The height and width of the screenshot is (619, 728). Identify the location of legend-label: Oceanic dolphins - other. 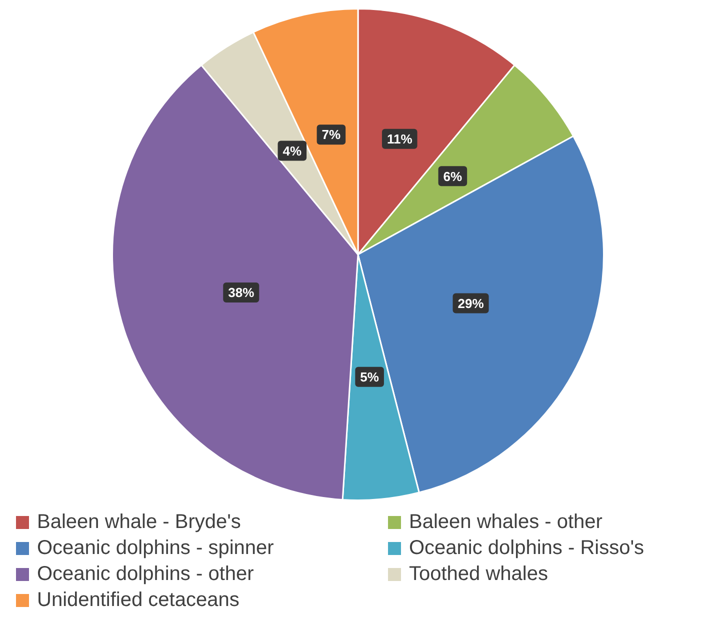
(145, 574).